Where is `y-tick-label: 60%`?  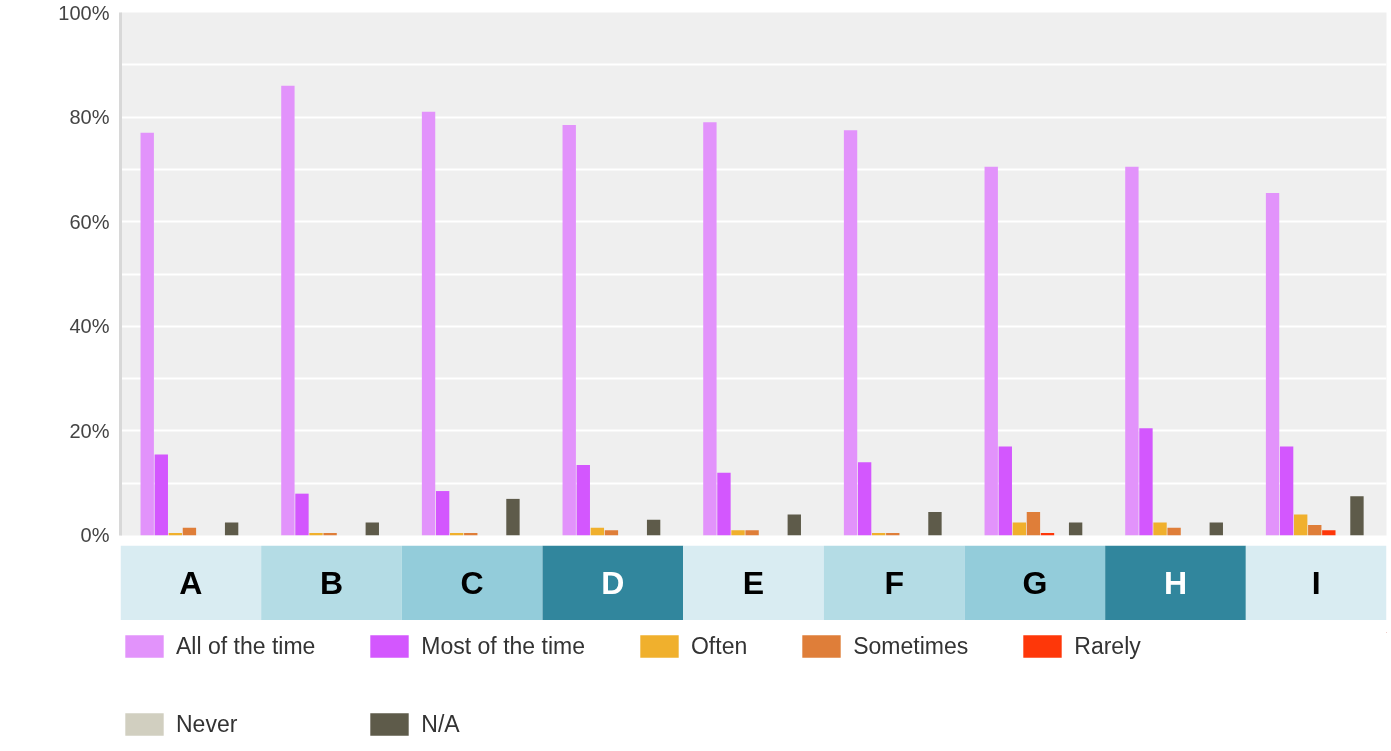
y-tick-label: 60% is located at coordinates (89, 221).